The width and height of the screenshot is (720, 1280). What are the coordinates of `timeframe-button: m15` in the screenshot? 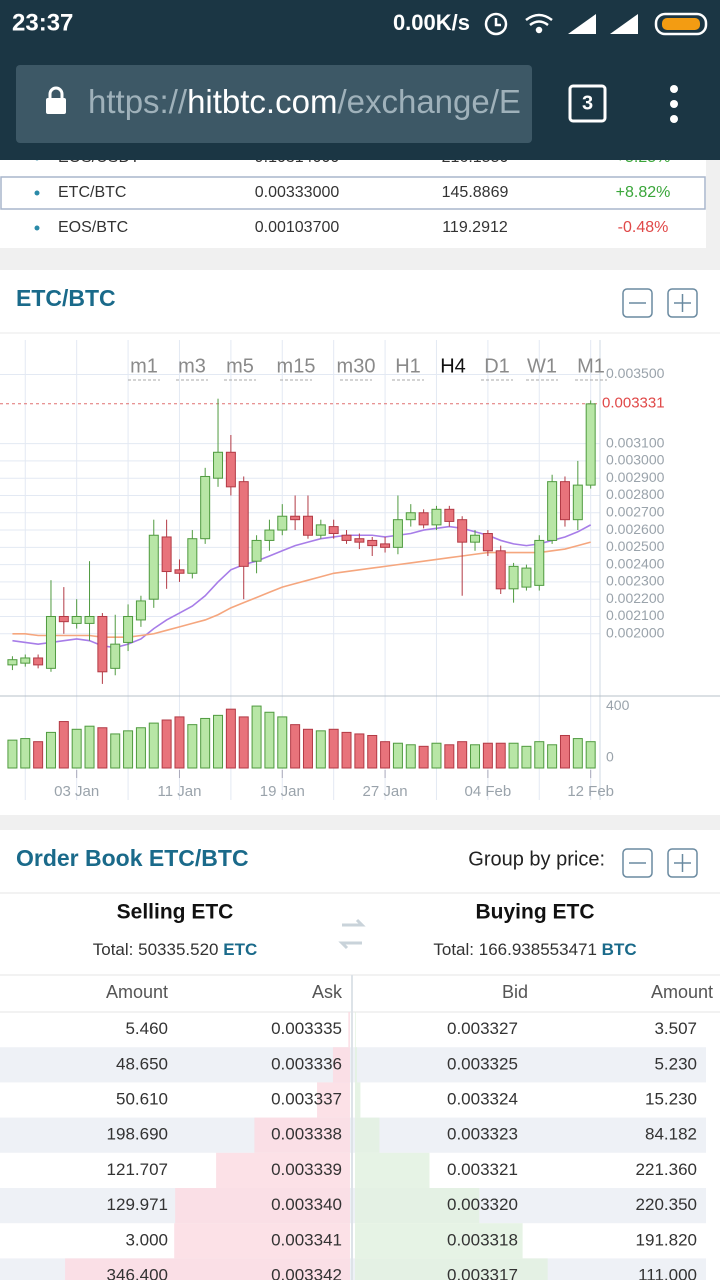 It's located at (296, 366).